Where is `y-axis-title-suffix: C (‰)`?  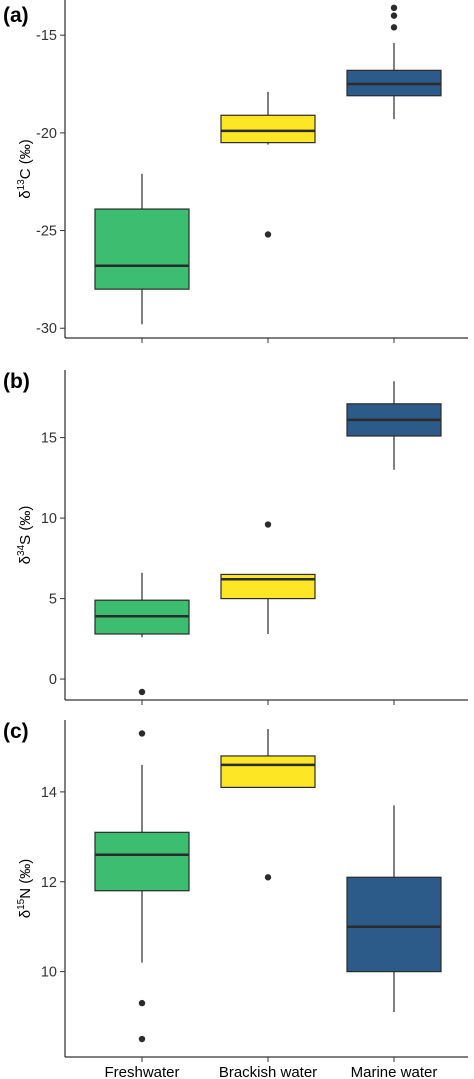 y-axis-title-suffix: C (‰) is located at coordinates (25, 159).